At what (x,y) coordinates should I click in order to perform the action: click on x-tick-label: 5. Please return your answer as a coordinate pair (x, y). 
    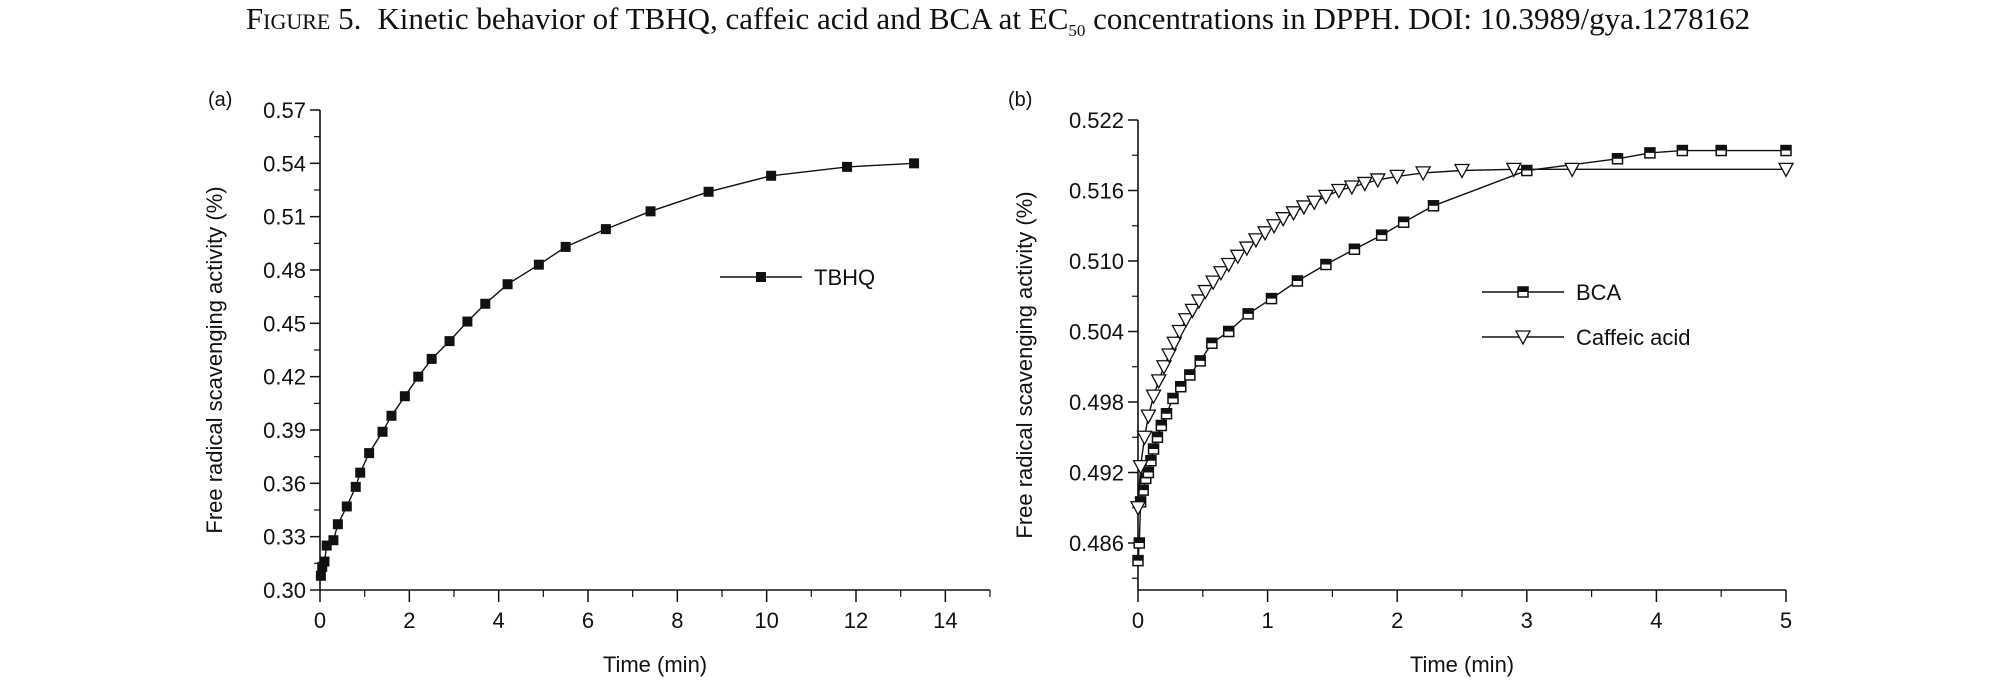
    Looking at the image, I should click on (1786, 620).